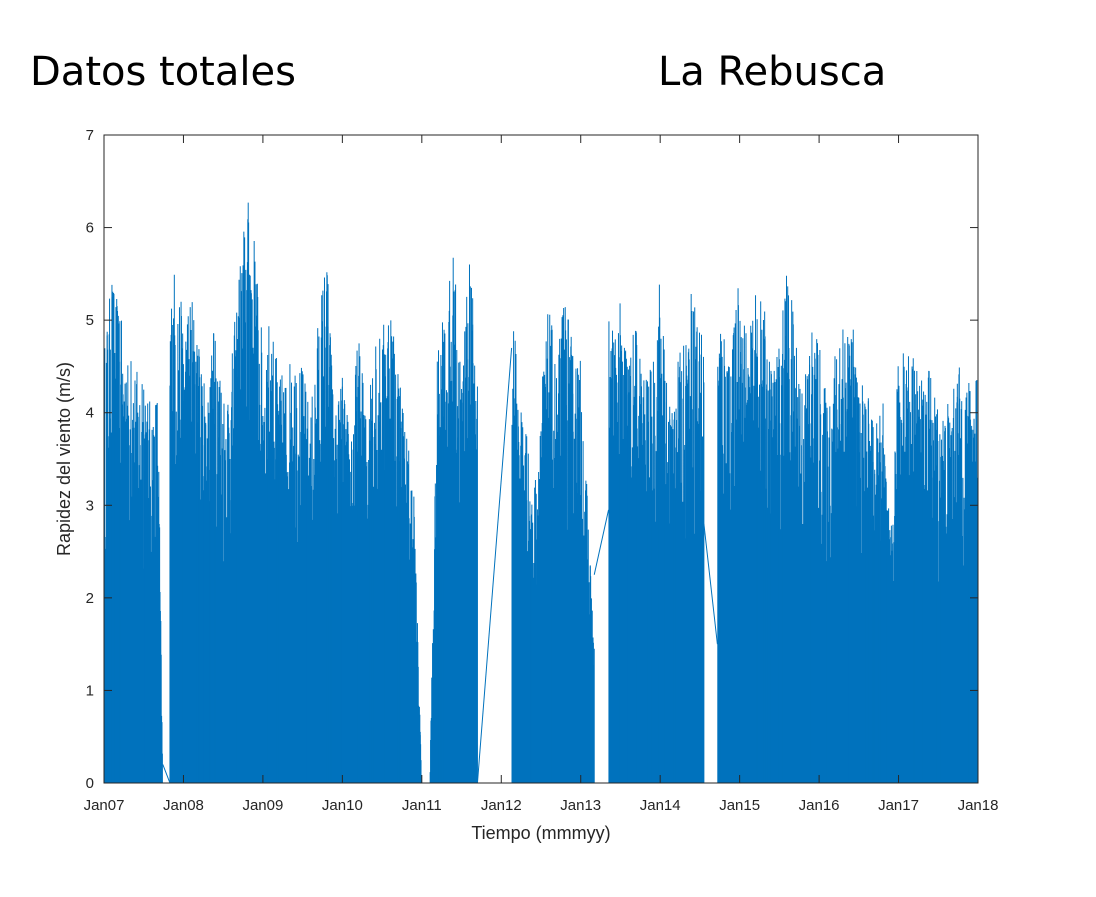  What do you see at coordinates (90, 505) in the screenshot?
I see `y-tick-label: 3` at bounding box center [90, 505].